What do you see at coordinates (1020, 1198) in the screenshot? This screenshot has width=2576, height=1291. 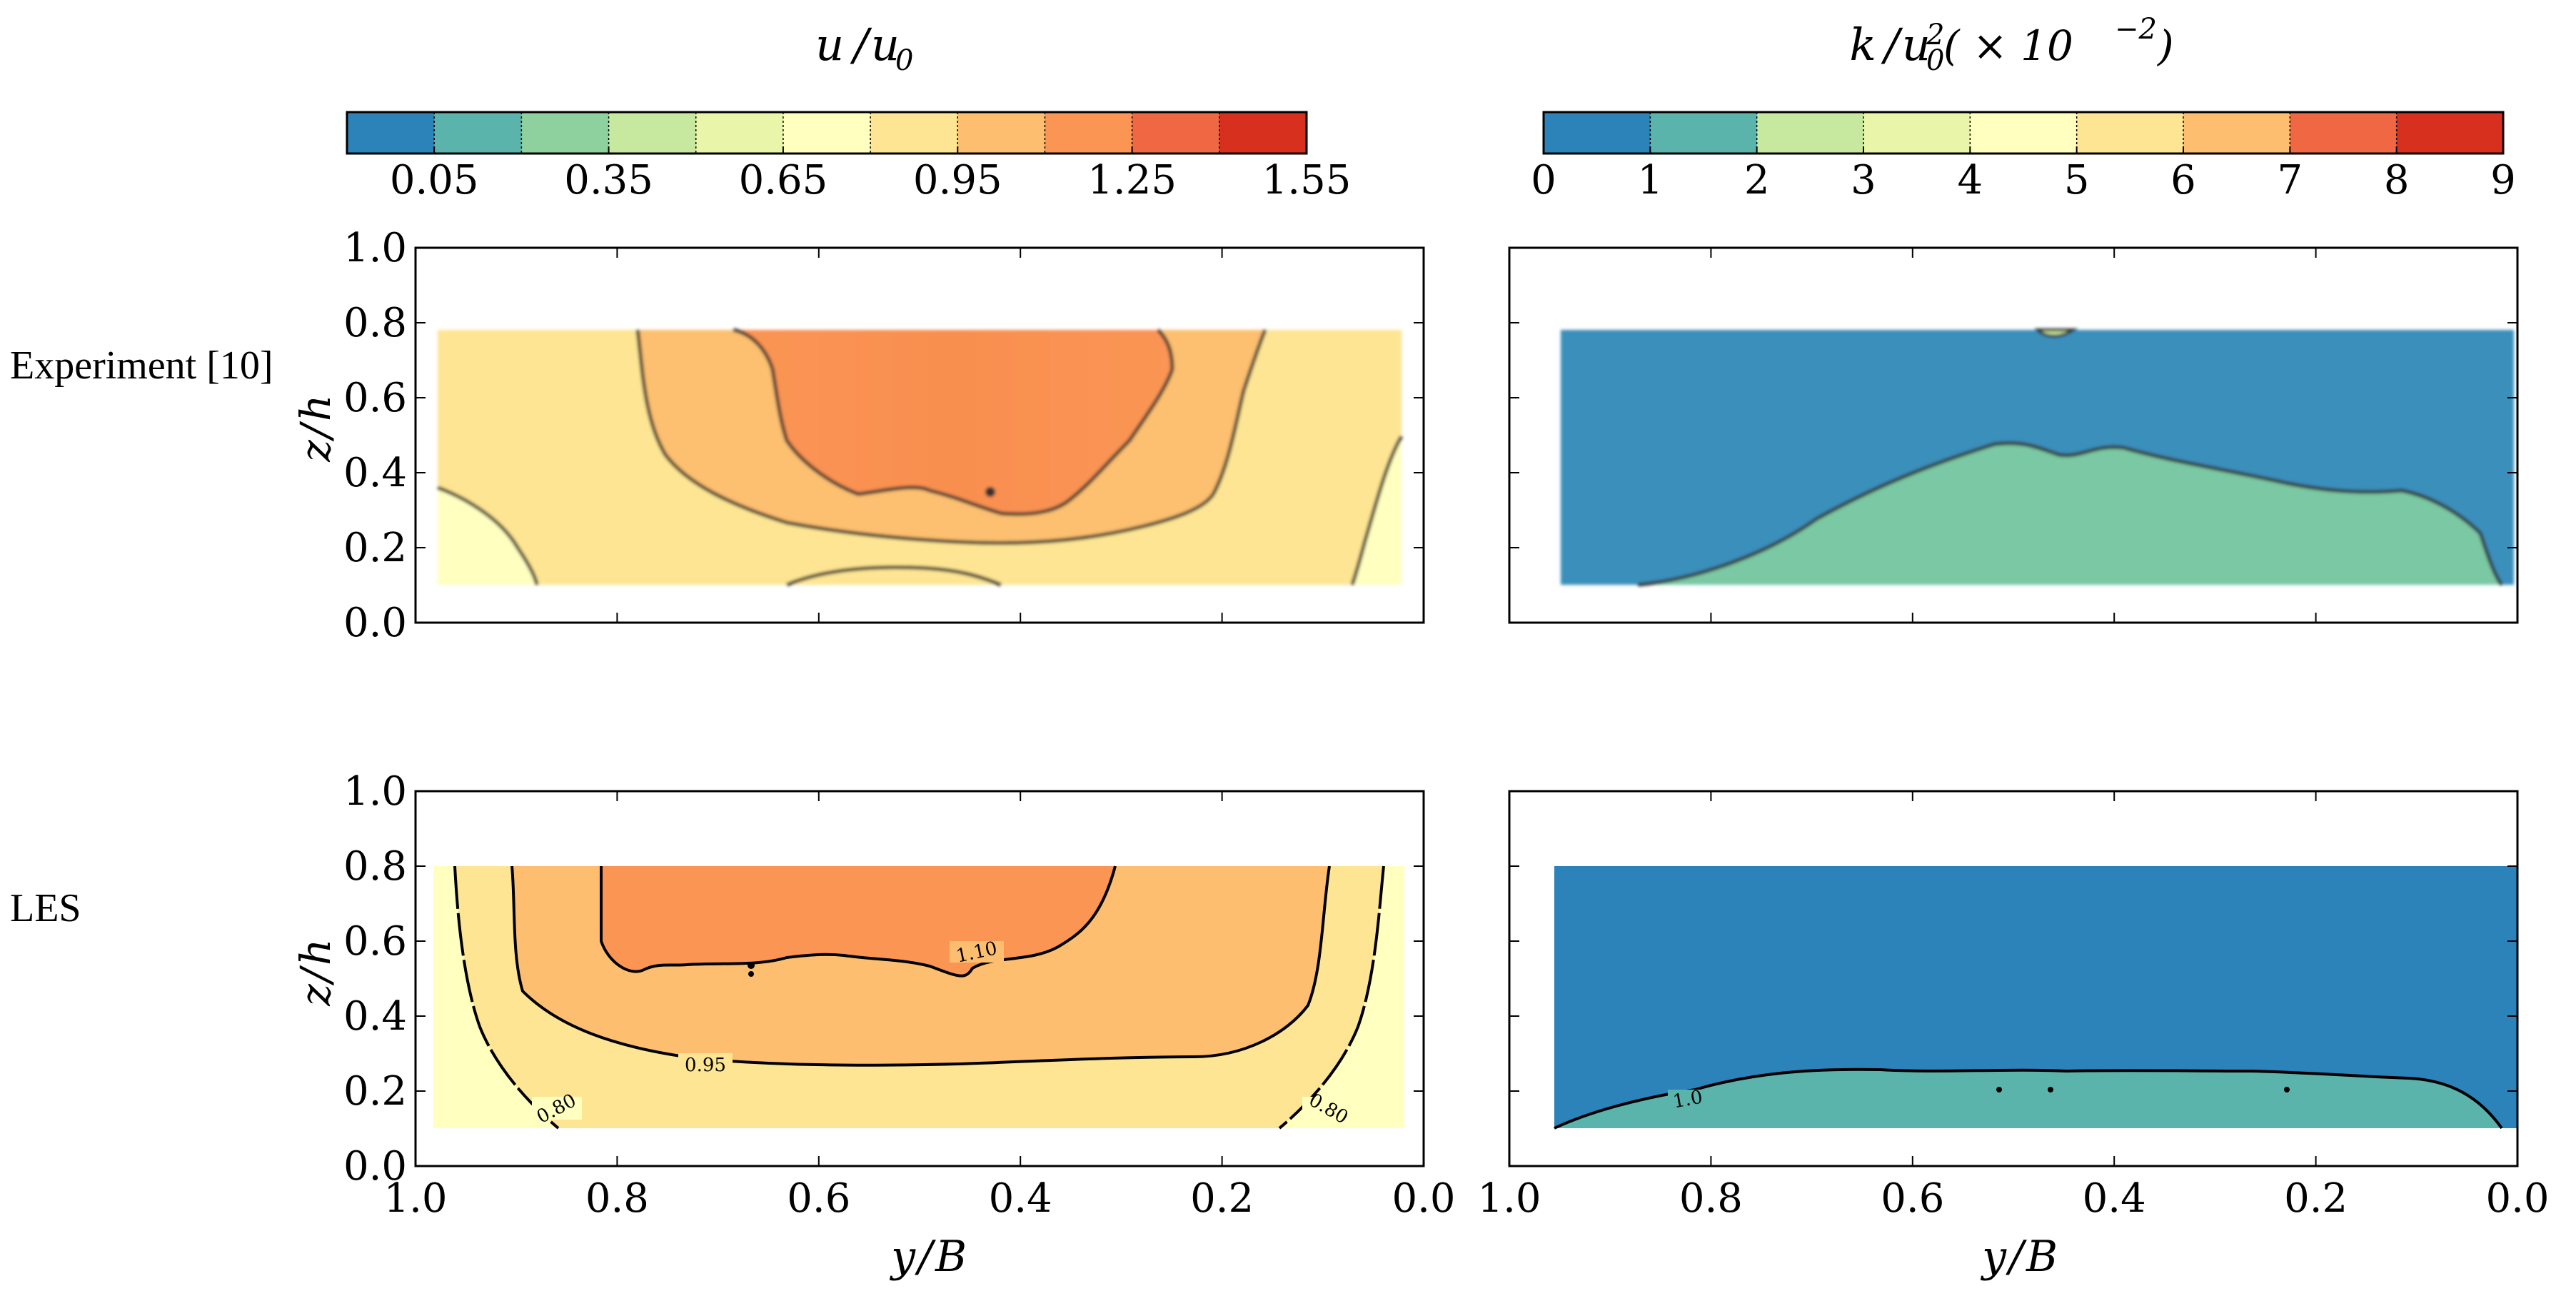 I see `les-u-xtick-label-3: 0.4` at bounding box center [1020, 1198].